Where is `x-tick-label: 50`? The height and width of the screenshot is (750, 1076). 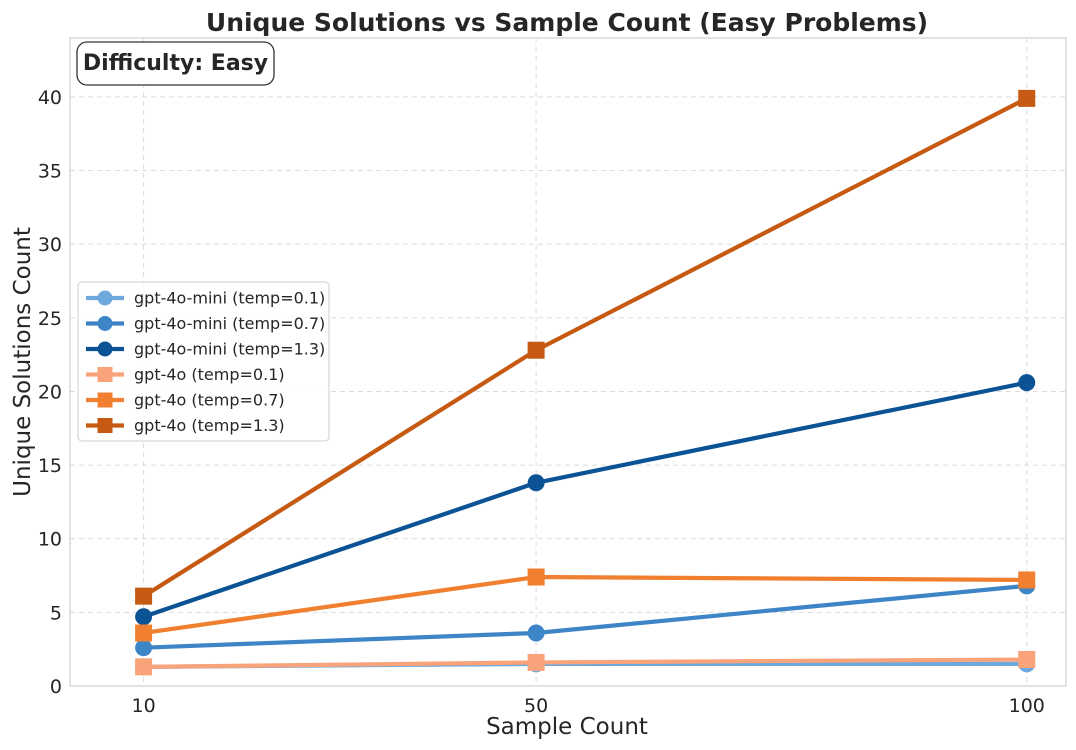 x-tick-label: 50 is located at coordinates (536, 706).